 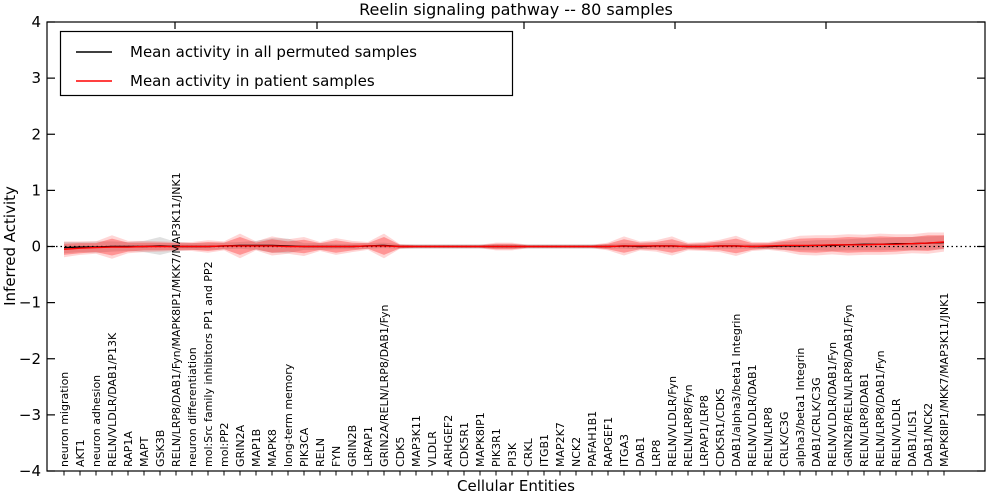 What do you see at coordinates (516, 486) in the screenshot?
I see `x-axis-label: Cellular Entities` at bounding box center [516, 486].